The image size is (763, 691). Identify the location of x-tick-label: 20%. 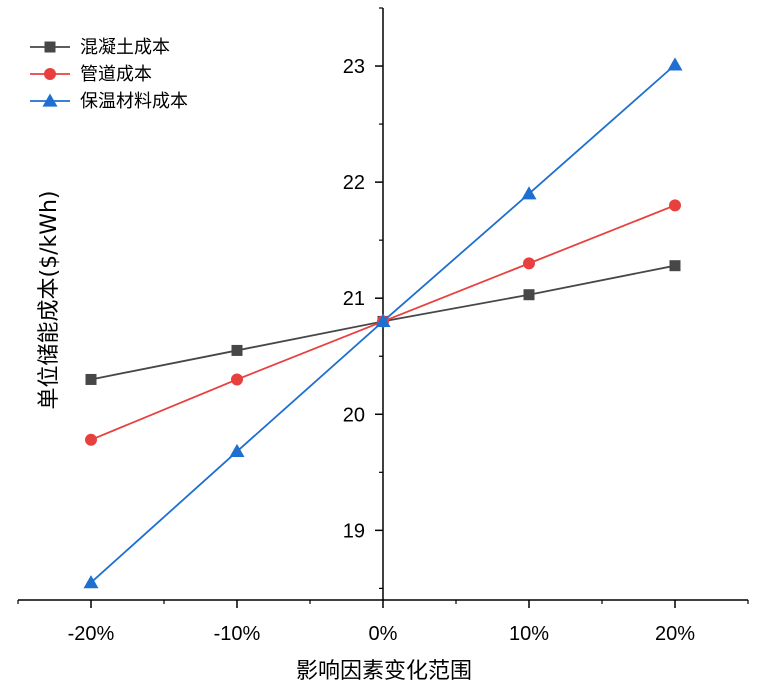
(675, 634).